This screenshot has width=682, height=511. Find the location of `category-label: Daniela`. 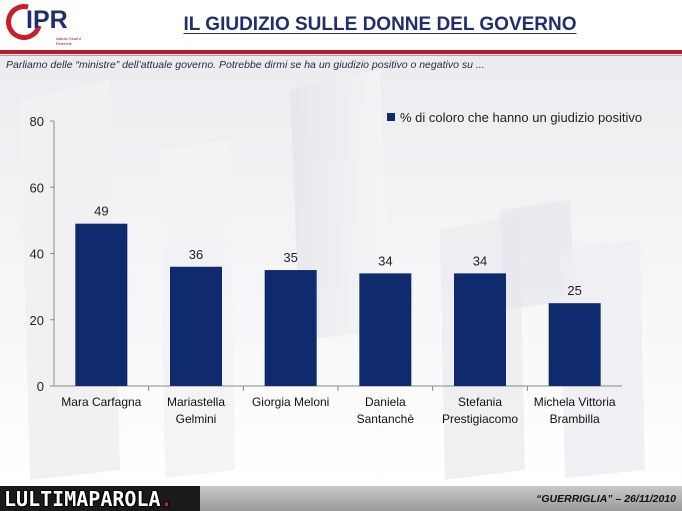

category-label: Daniela is located at coordinates (385, 402).